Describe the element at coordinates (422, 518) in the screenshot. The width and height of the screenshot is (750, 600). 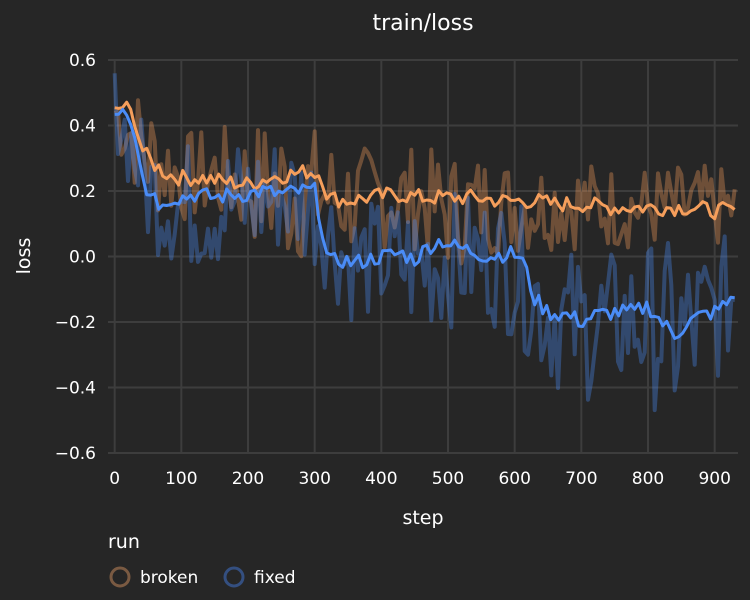
I see `x-axis-title: step` at that location.